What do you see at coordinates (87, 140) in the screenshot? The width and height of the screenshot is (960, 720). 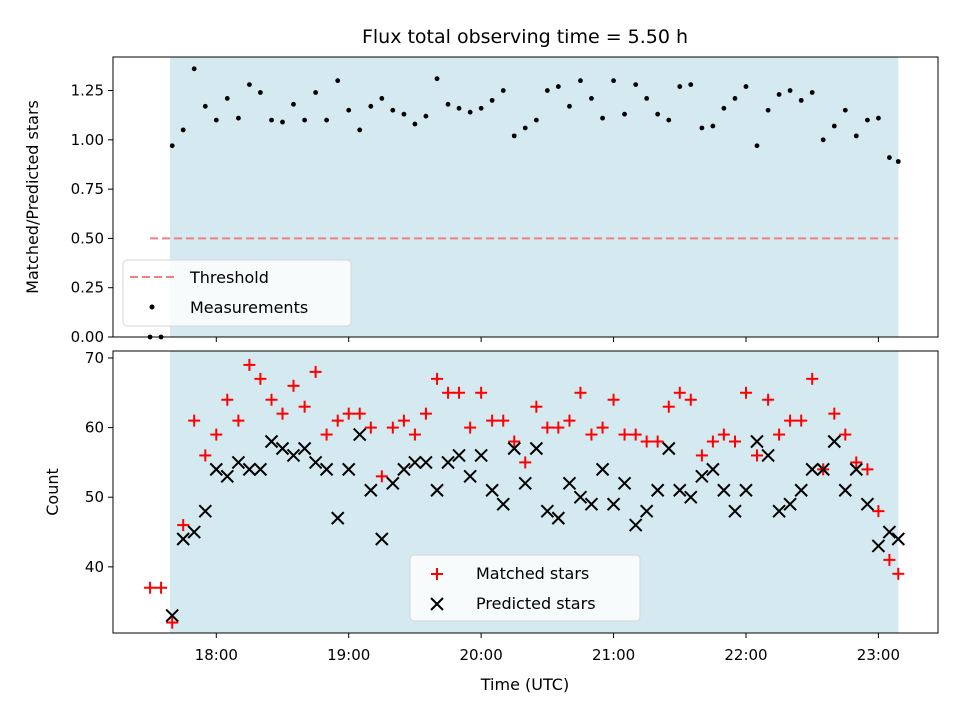 I see `y-tick-label: 1.00` at bounding box center [87, 140].